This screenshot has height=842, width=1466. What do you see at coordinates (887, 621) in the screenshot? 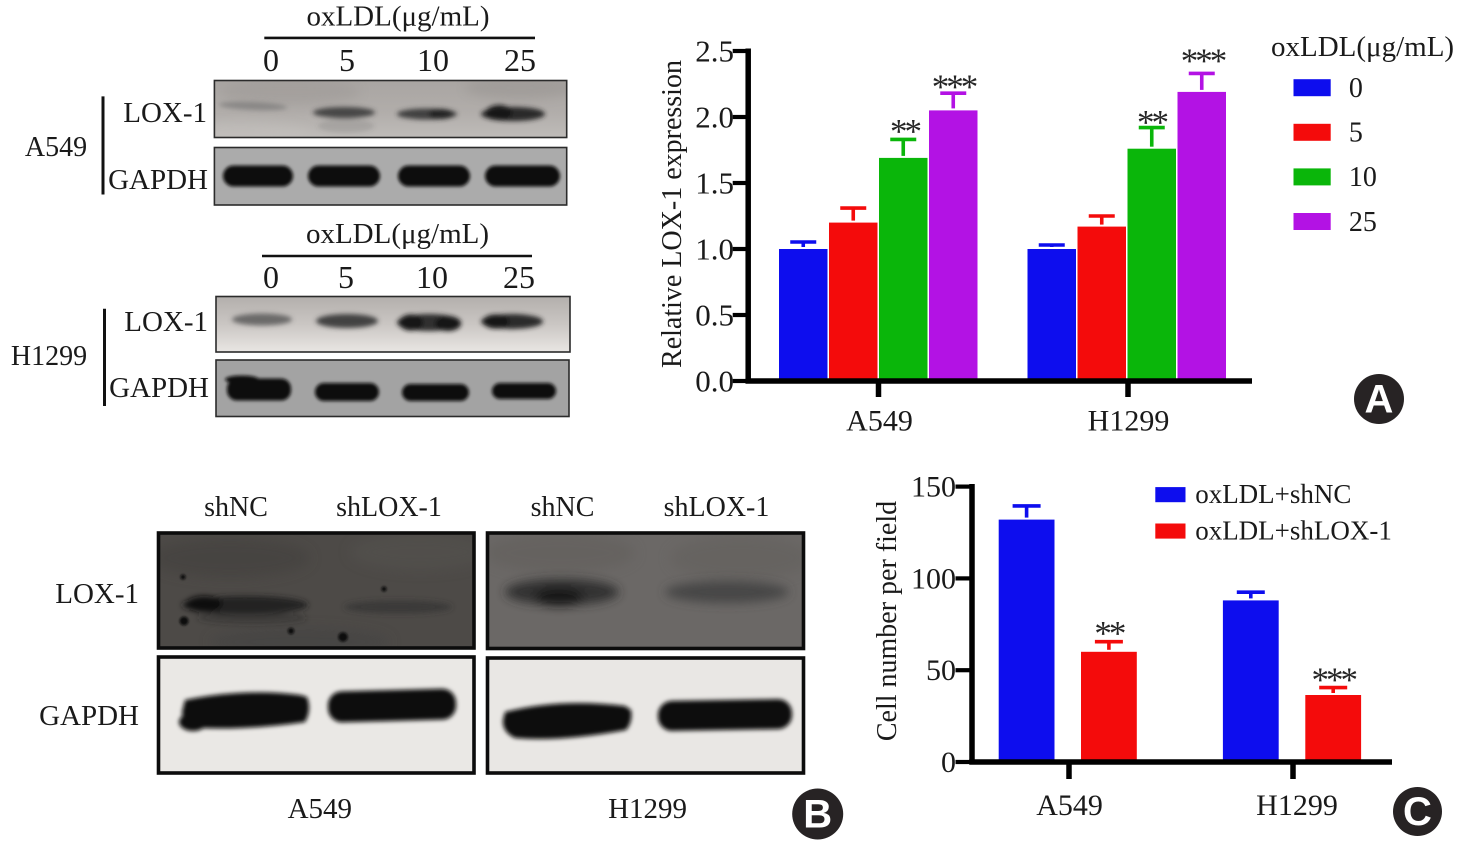
I see `svg-text: Cell number per field` at bounding box center [887, 621].